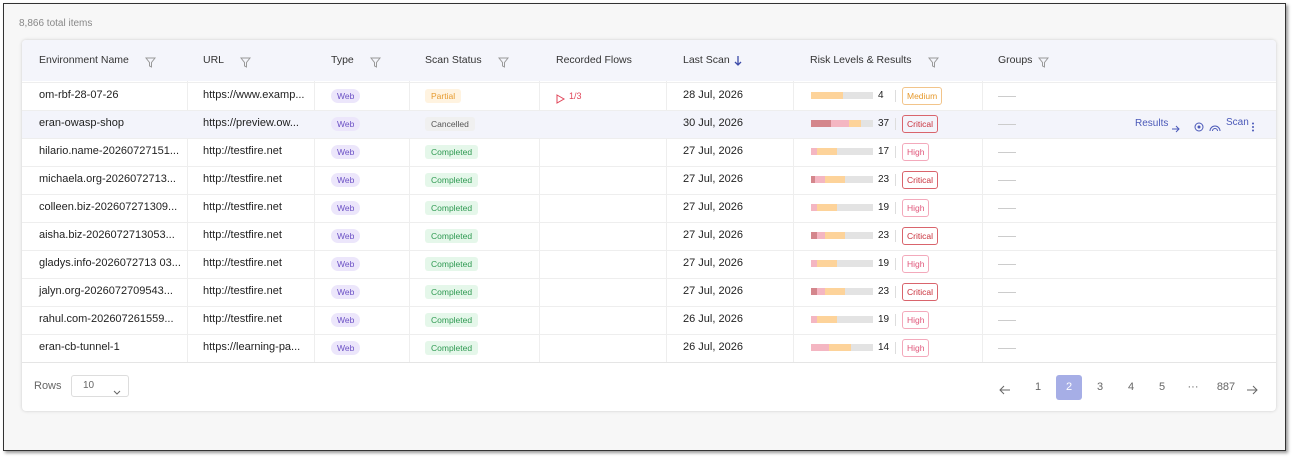  What do you see at coordinates (1152, 123) in the screenshot?
I see `results-button: Results` at bounding box center [1152, 123].